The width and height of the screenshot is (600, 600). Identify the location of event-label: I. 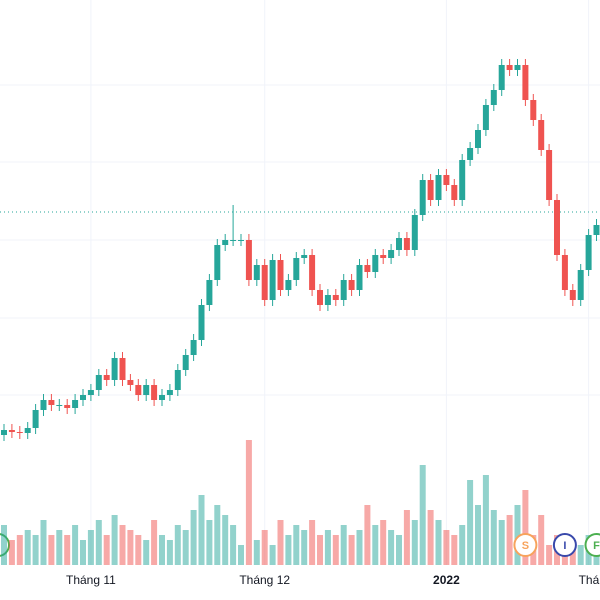
(564, 546).